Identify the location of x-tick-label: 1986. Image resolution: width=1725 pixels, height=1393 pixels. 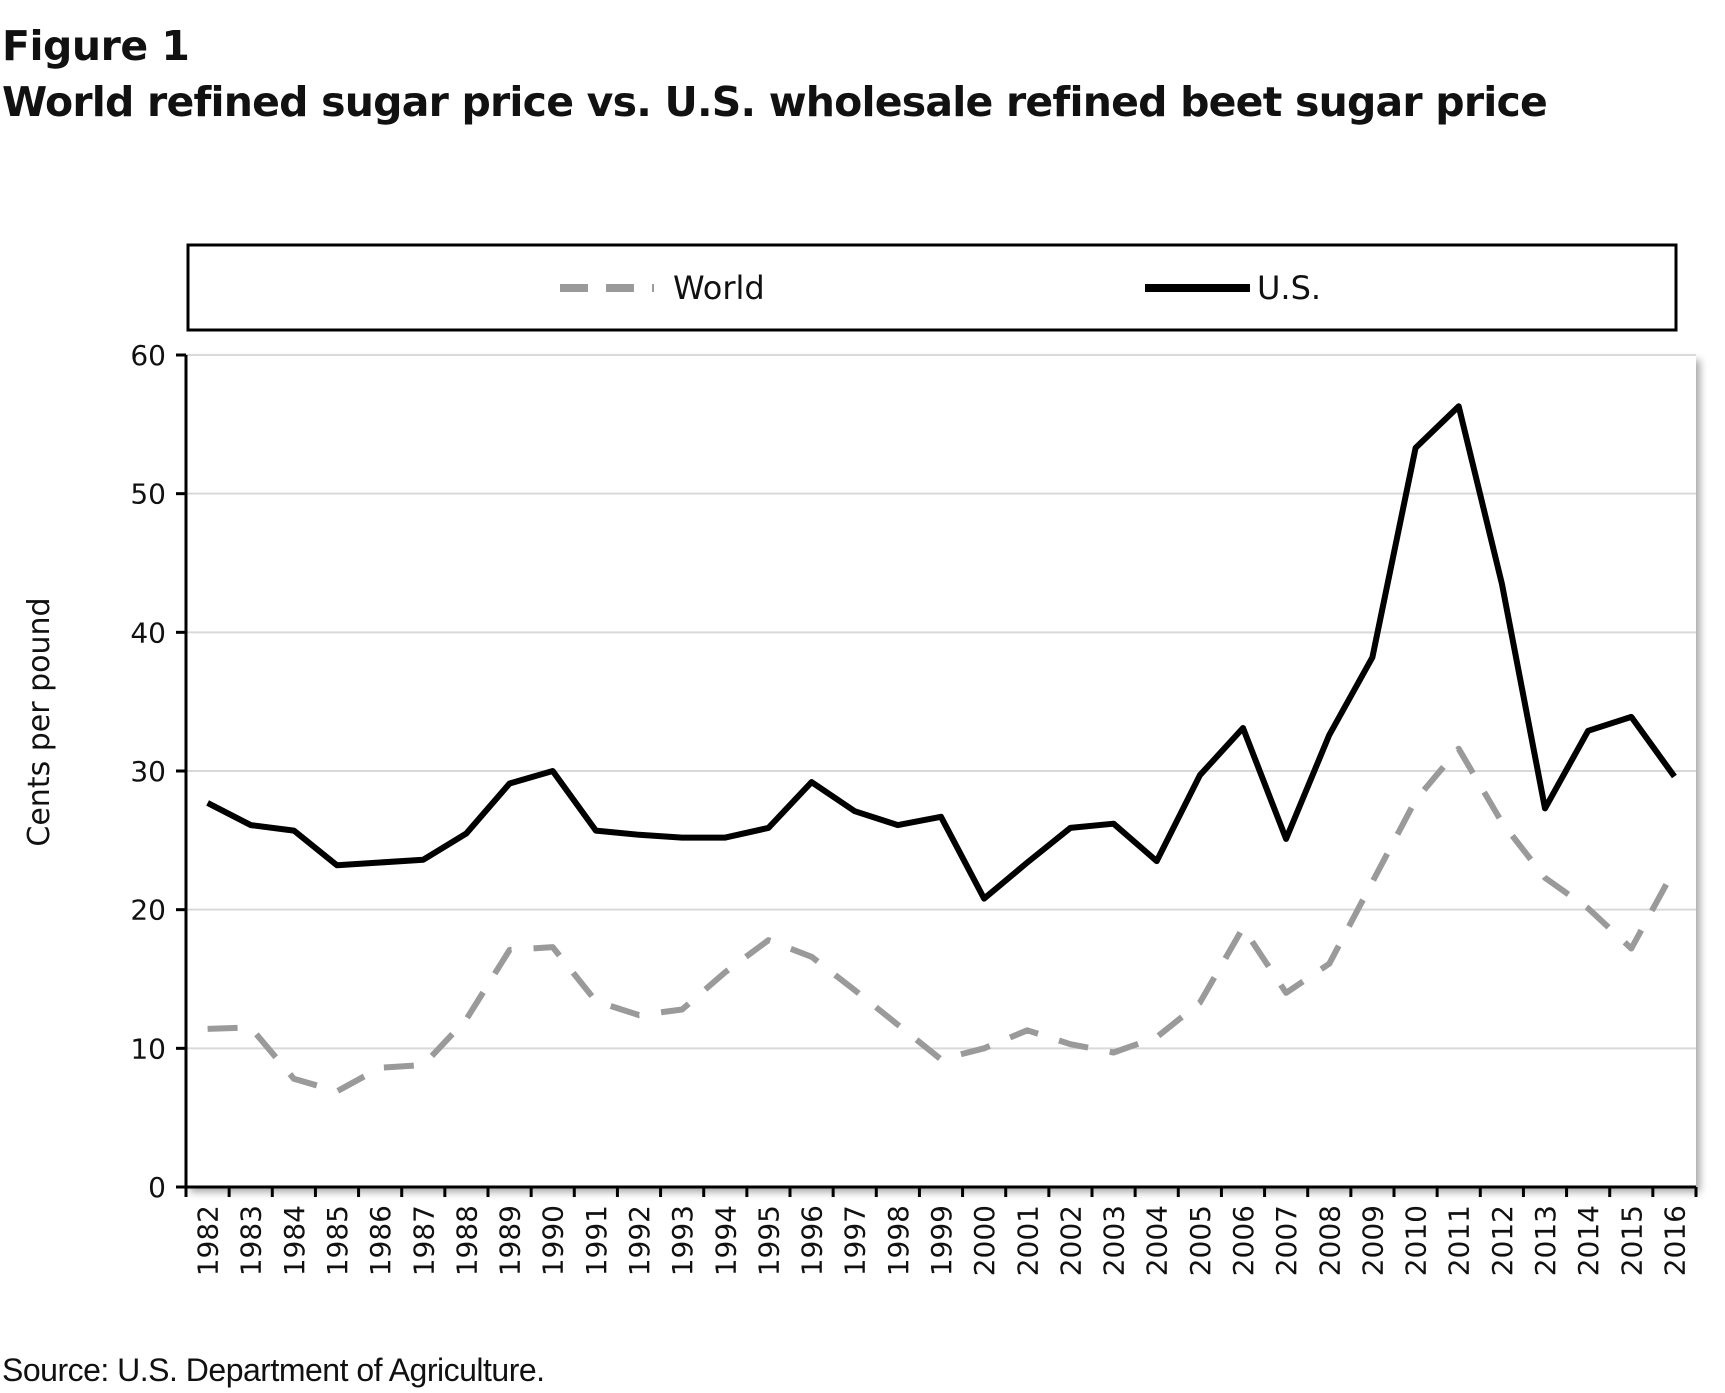
(380, 1240).